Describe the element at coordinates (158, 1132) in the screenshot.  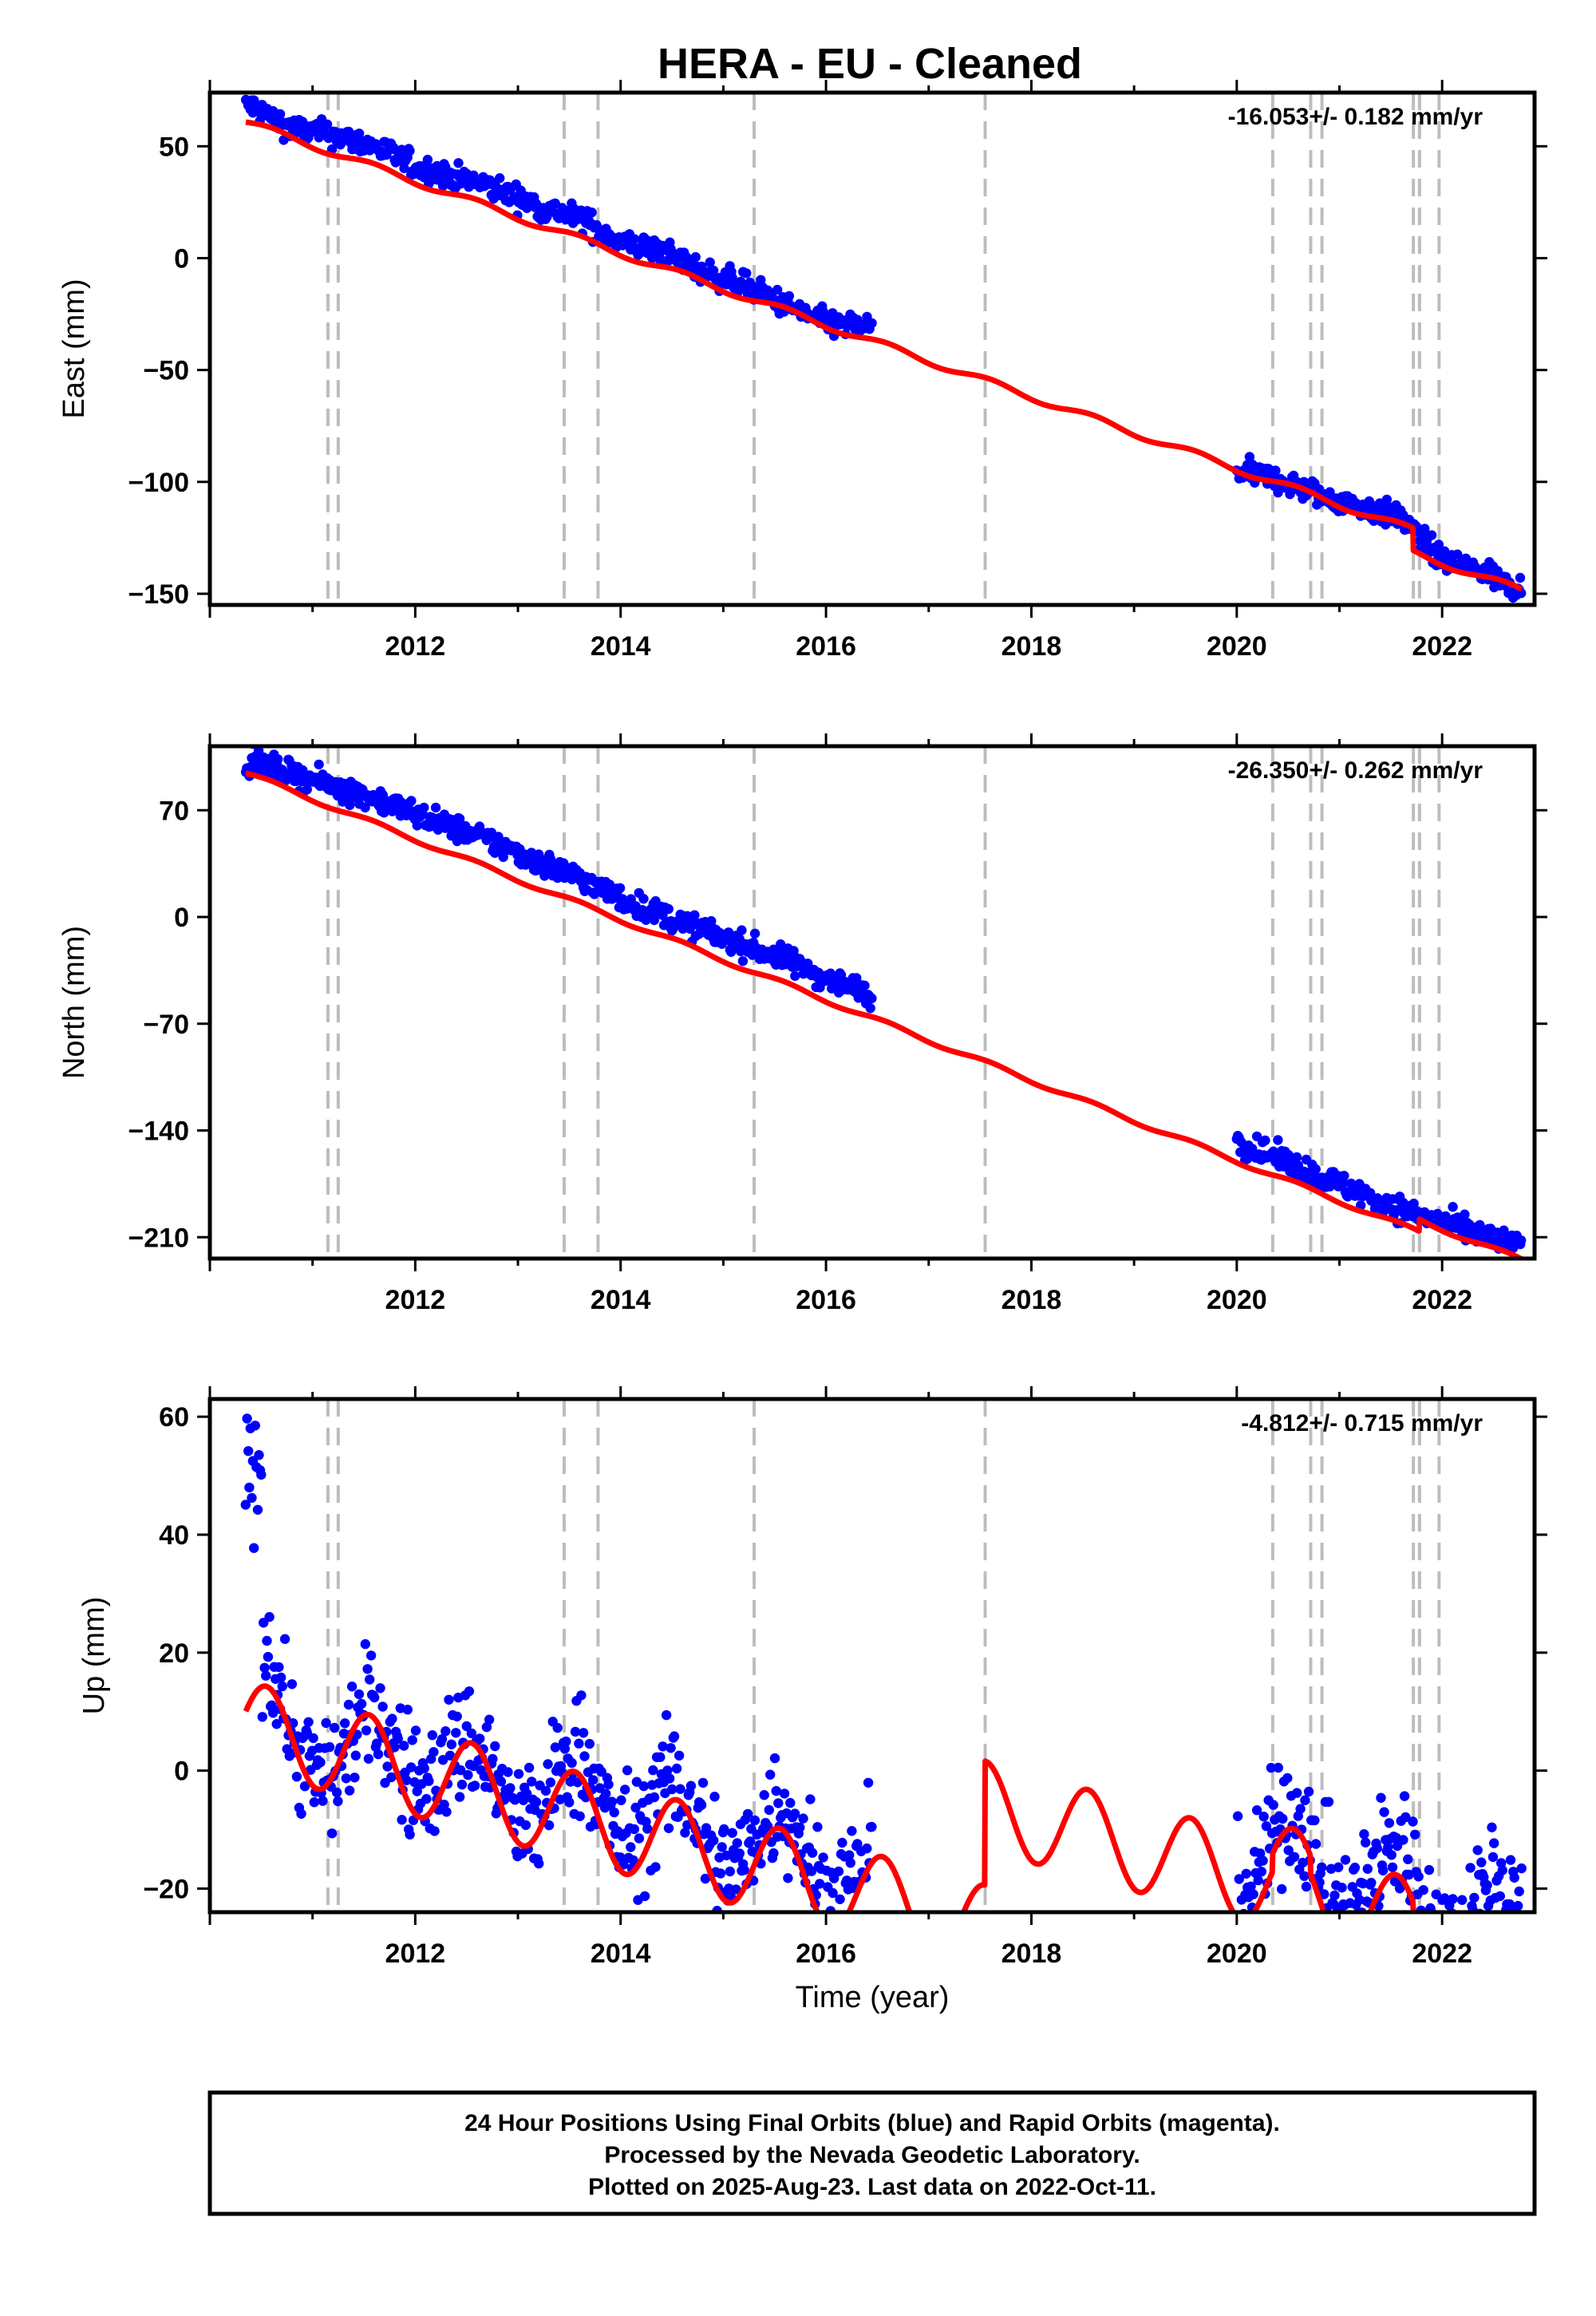
I see `y-tick-label: −140` at that location.